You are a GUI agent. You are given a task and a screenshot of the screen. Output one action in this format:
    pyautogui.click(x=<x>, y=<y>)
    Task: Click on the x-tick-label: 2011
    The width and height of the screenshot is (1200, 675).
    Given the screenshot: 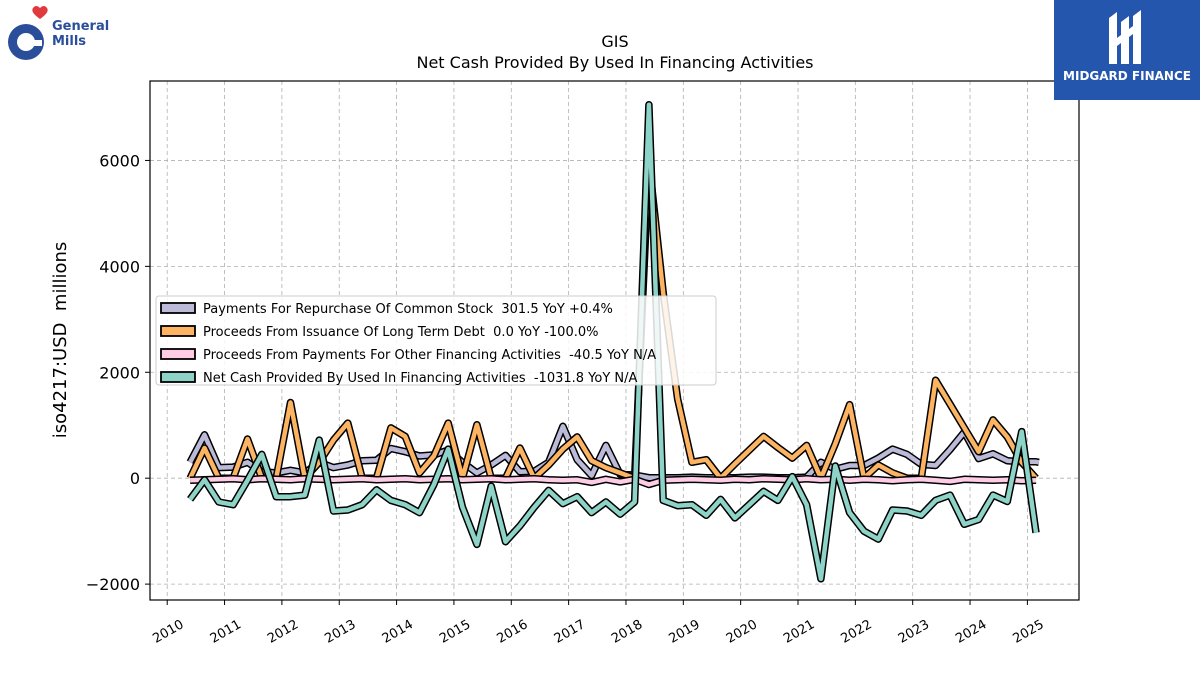 What is the action you would take?
    pyautogui.click(x=226, y=632)
    